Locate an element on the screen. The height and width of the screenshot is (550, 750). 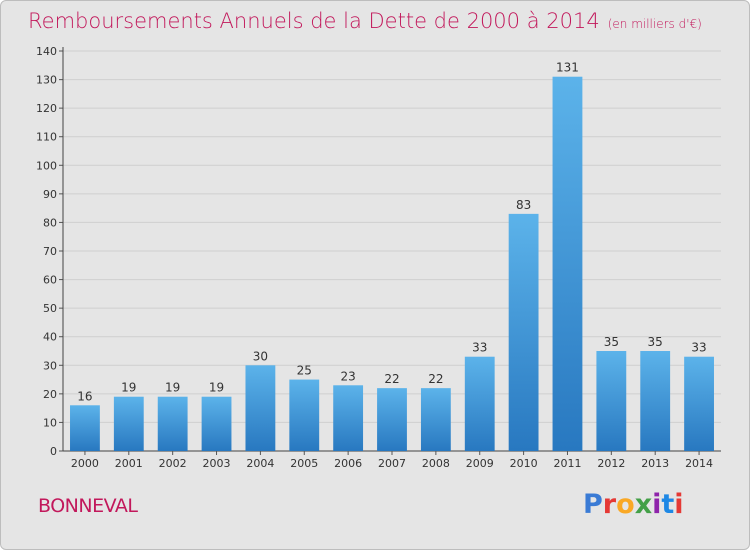
x-tick-label: 2001 is located at coordinates (129, 463).